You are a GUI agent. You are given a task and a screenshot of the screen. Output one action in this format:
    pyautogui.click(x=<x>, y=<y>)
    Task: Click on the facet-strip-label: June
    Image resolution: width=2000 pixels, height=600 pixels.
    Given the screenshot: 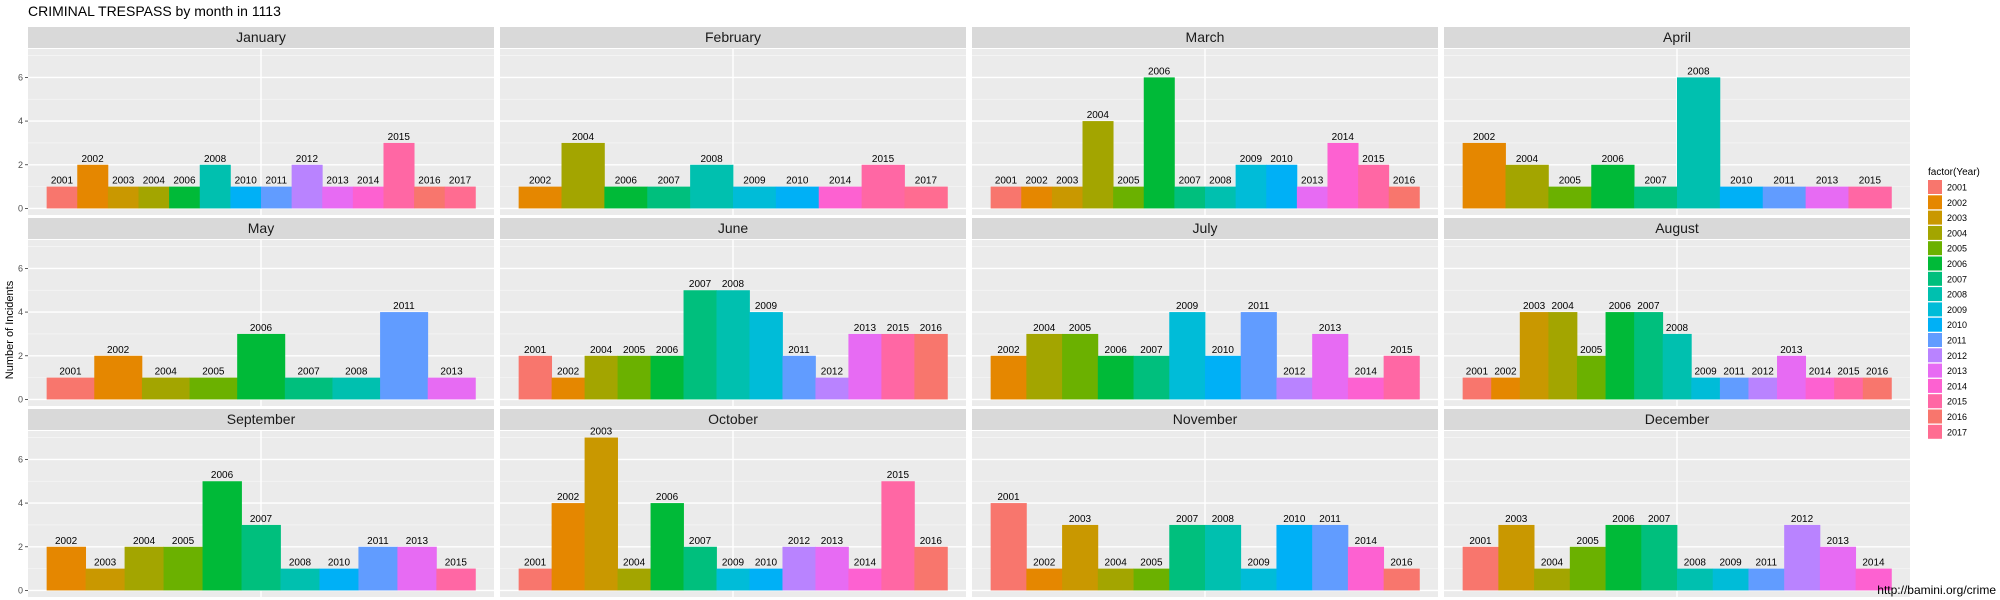 What is the action you would take?
    pyautogui.click(x=733, y=228)
    